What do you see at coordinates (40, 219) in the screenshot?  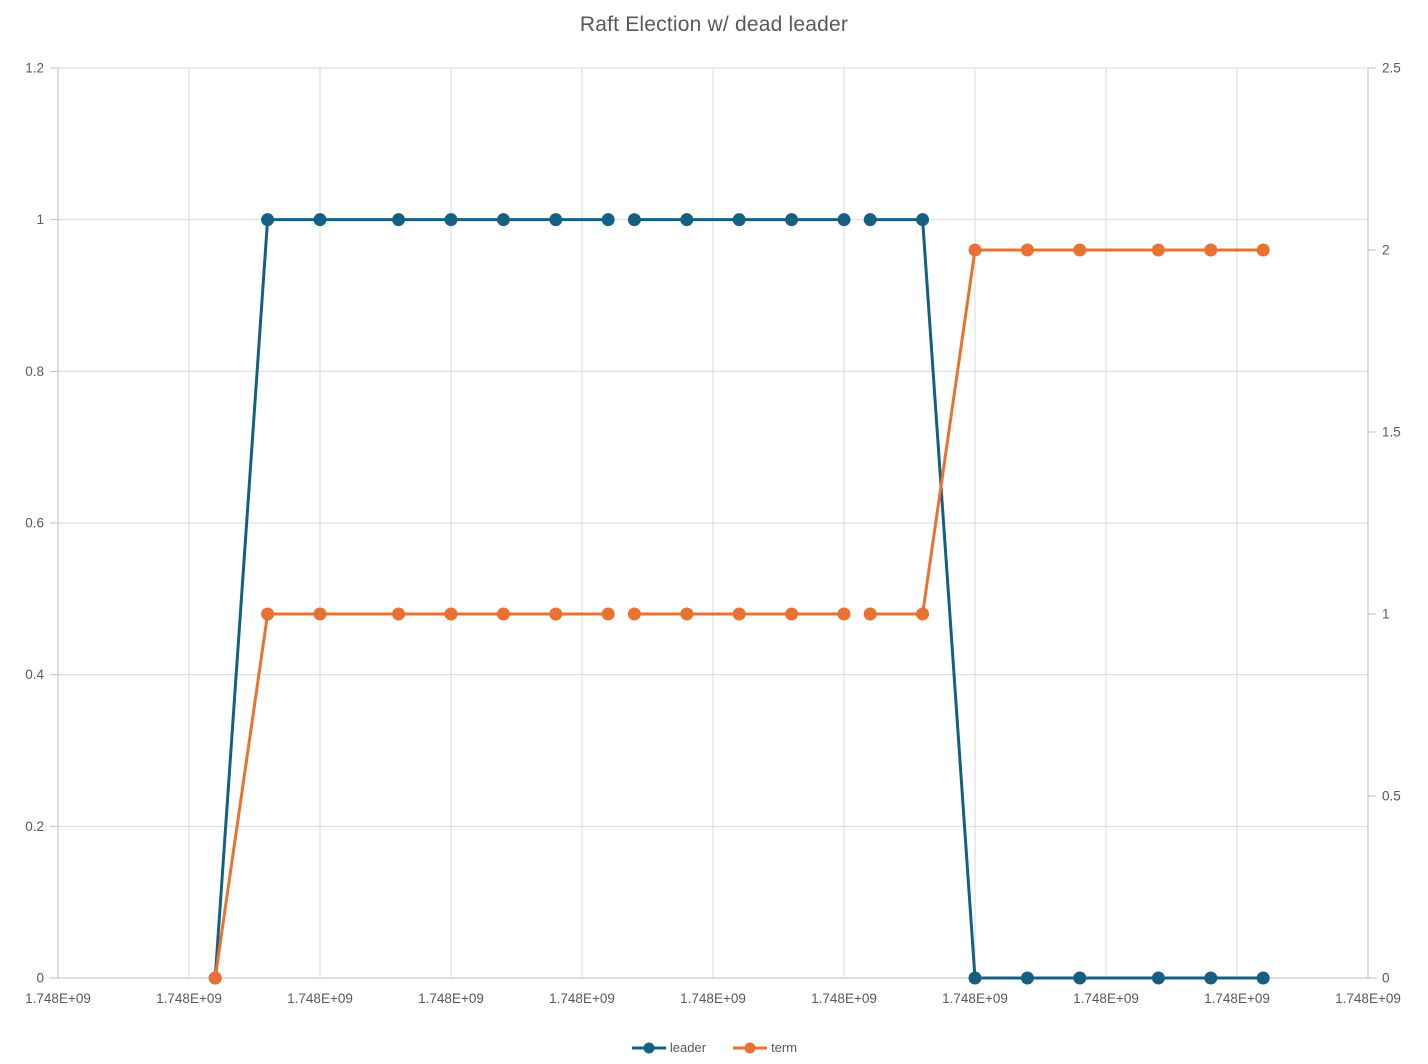 I see `y-left-tick-label: 1` at bounding box center [40, 219].